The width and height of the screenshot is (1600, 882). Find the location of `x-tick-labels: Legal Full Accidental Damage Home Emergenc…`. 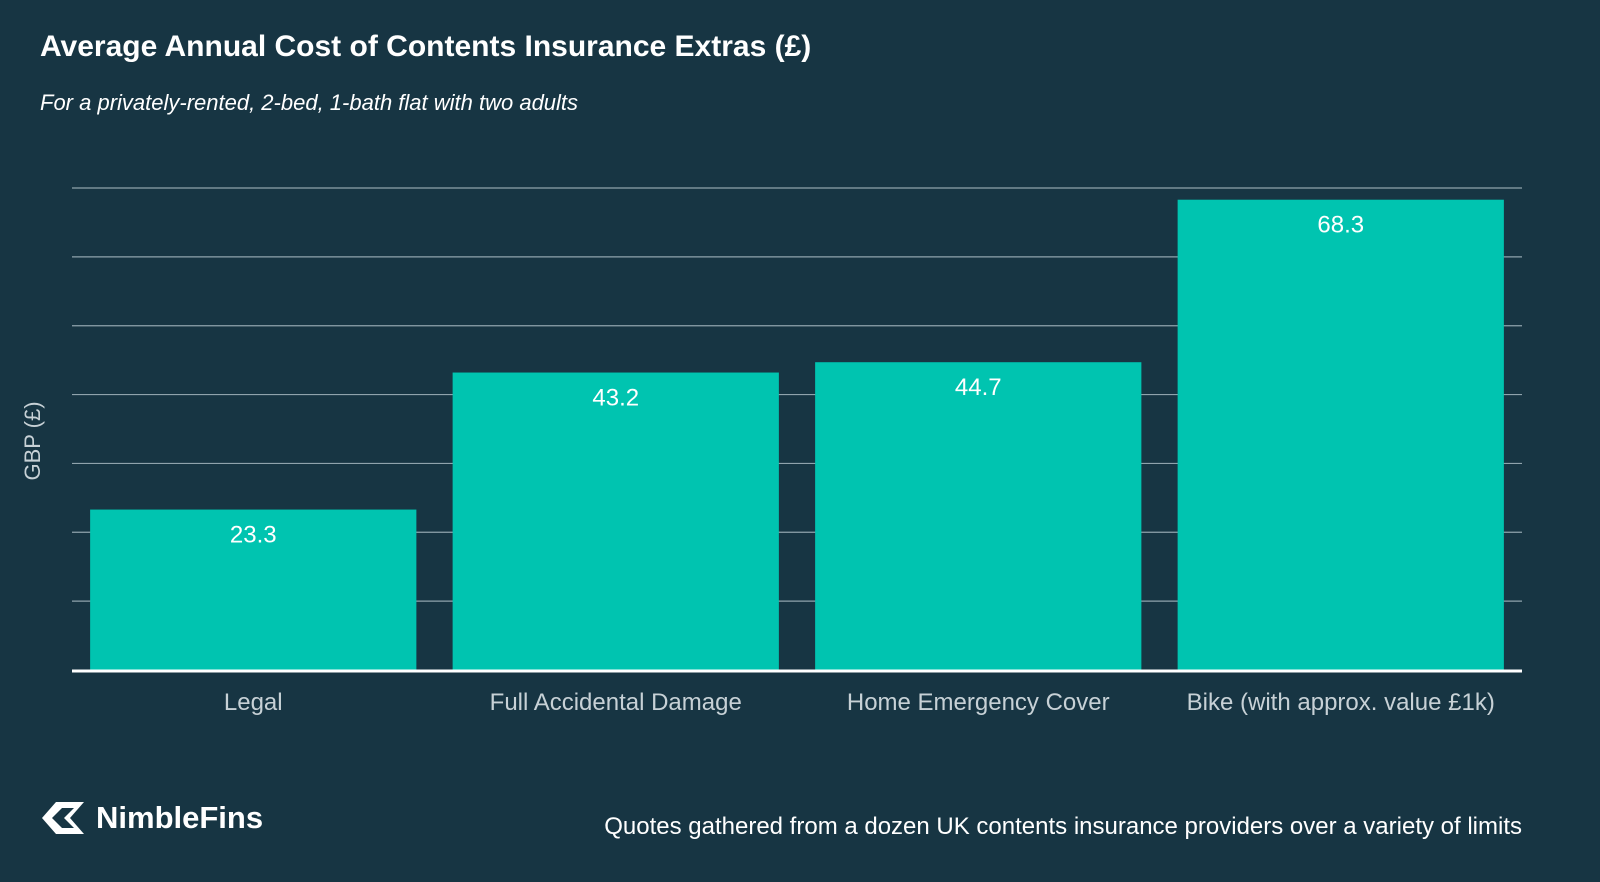

x-tick-labels: Legal Full Accidental Damage Home Emergenc… is located at coordinates (859, 702).